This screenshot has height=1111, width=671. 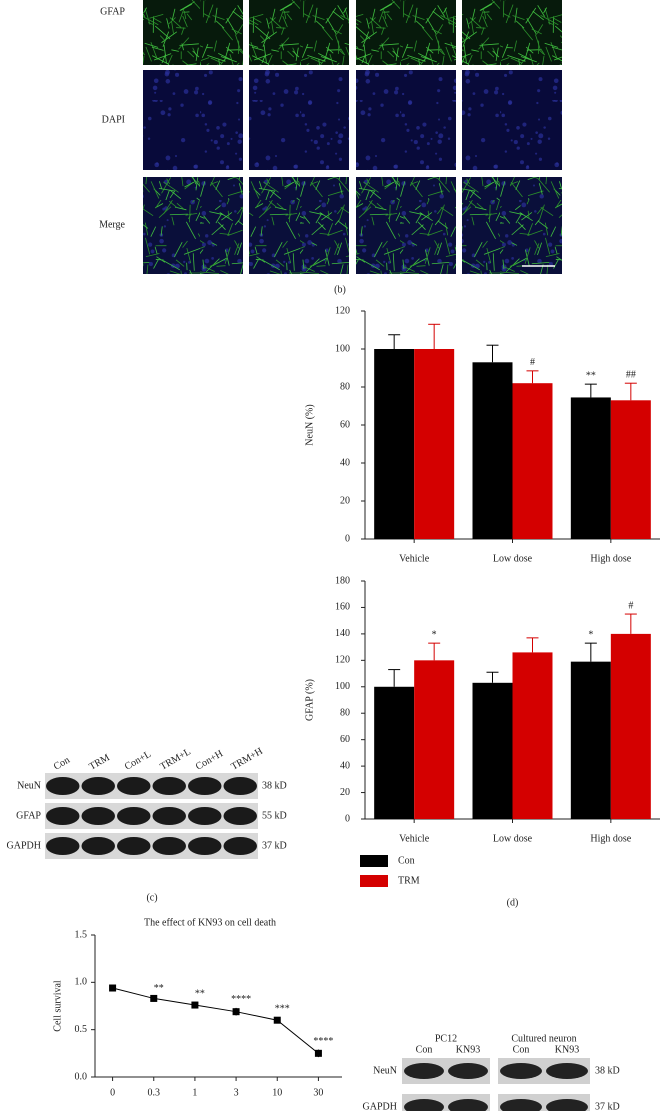 What do you see at coordinates (282, 1009) in the screenshot?
I see `significance: ***` at bounding box center [282, 1009].